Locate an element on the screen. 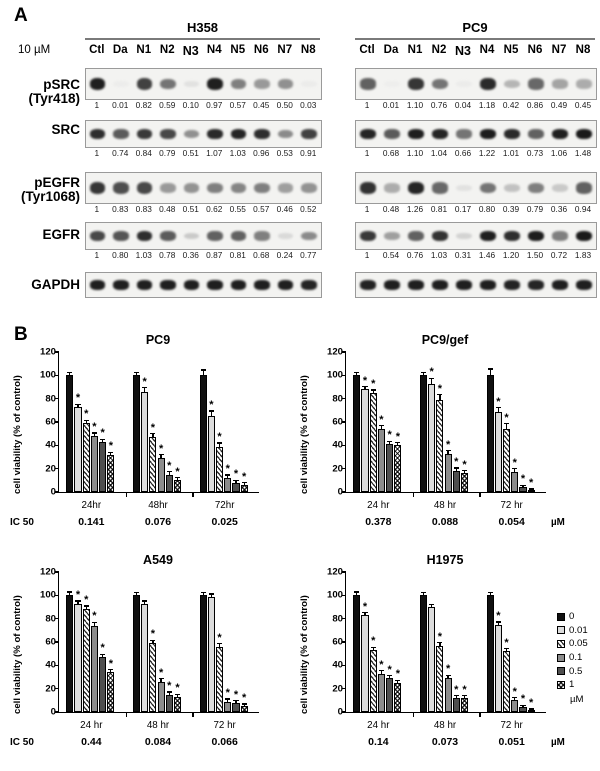 This screenshot has height=771, width=600. lane-label-h358-ctl: Ctl is located at coordinates (97, 50).